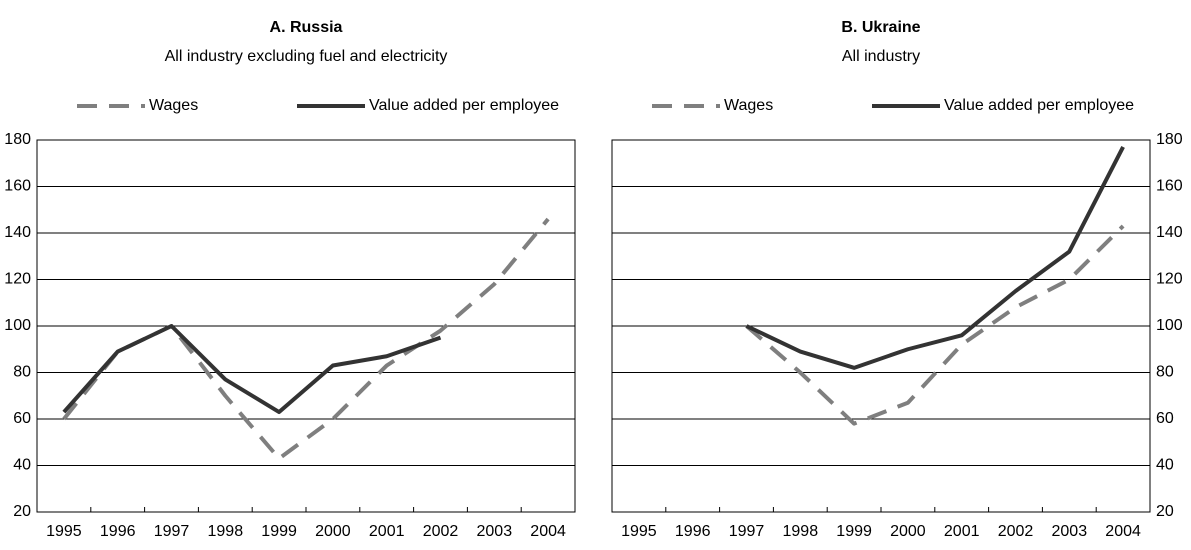 This screenshot has height=550, width=1191. I want to click on chart-subtitle: All industry, so click(881, 56).